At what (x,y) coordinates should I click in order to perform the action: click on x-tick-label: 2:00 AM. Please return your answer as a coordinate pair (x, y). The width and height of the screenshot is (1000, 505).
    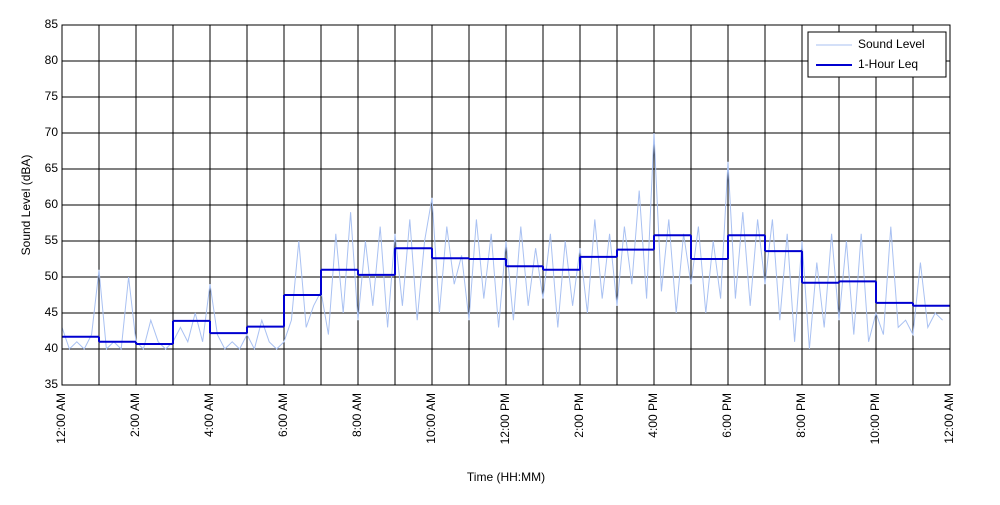
    Looking at the image, I should click on (135, 415).